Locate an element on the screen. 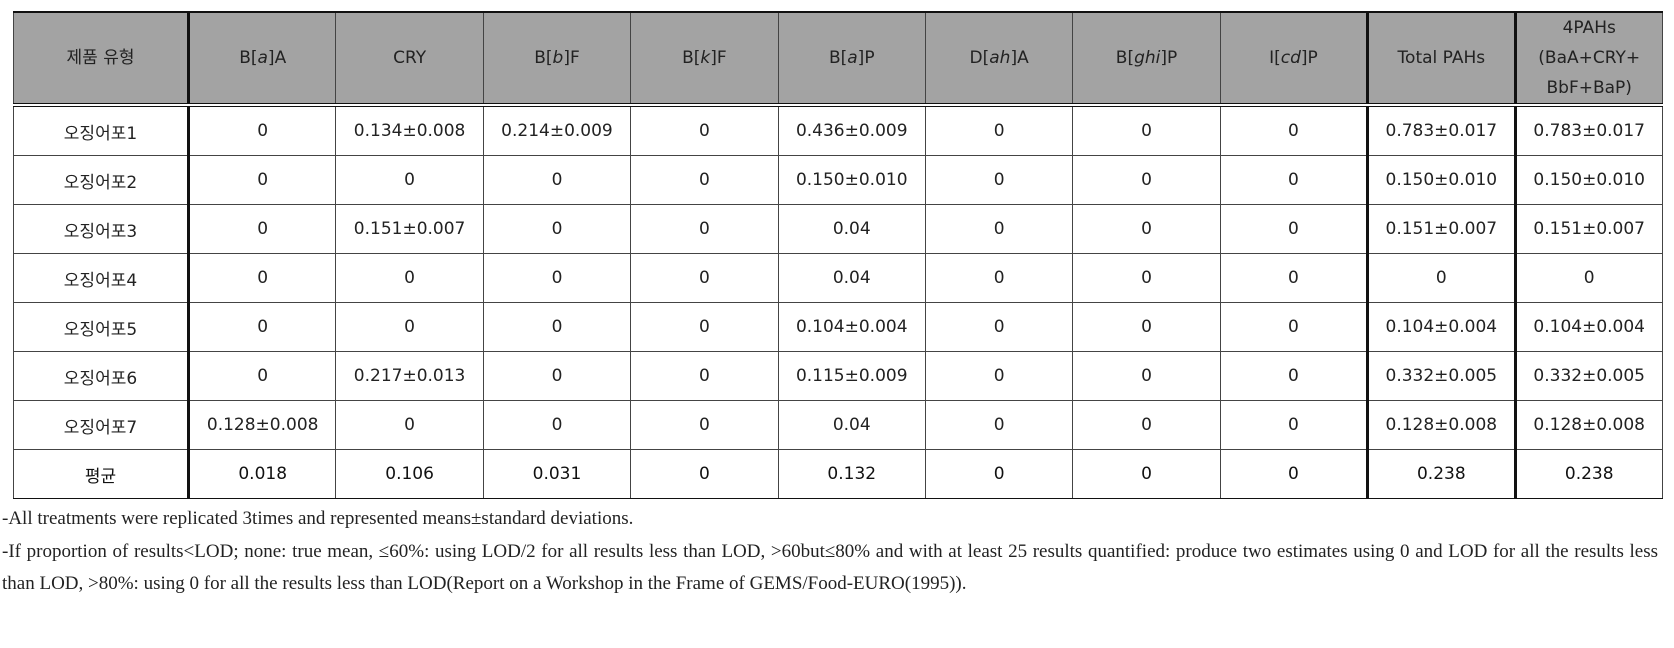  column-header: Total PAHs is located at coordinates (1441, 59).